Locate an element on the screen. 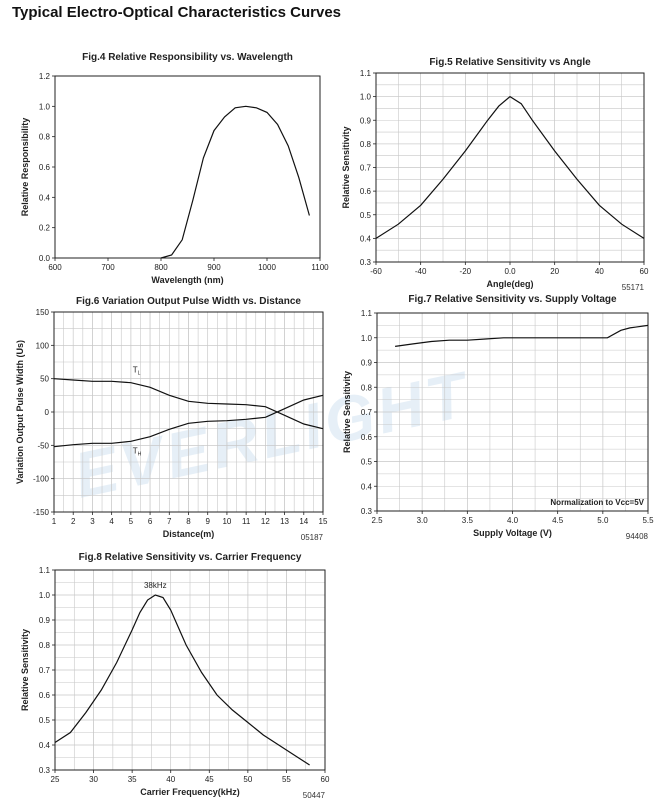 The width and height of the screenshot is (657, 809). fig4-x-axis-label: Wavelength (nm) is located at coordinates (187, 280).